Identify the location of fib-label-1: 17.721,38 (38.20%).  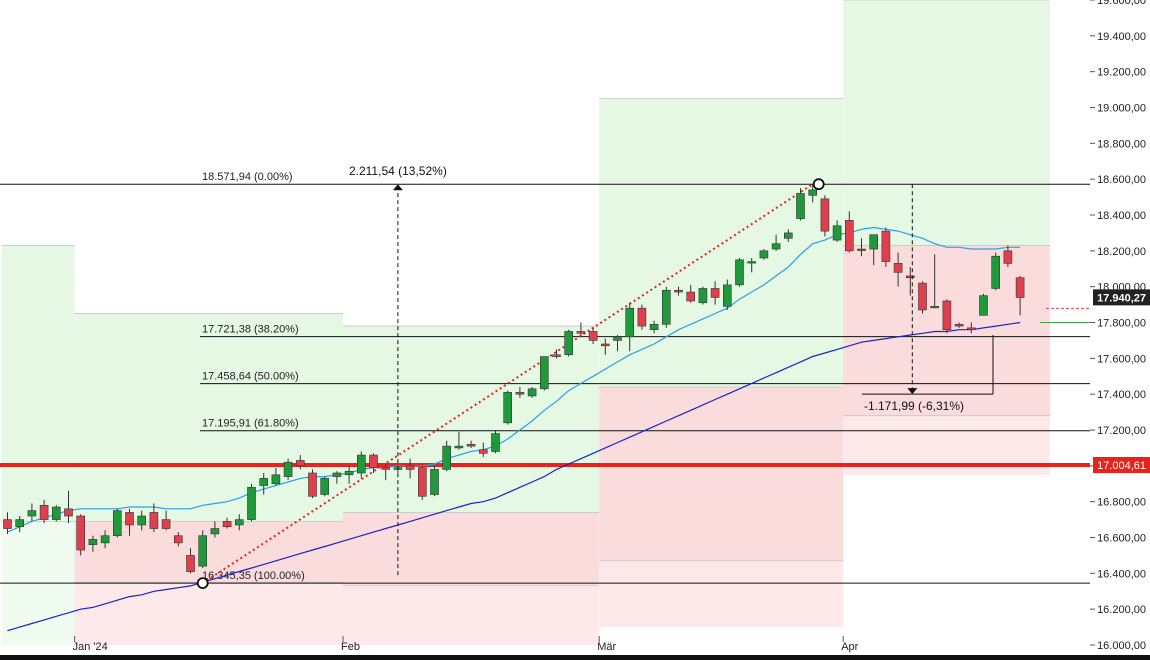
(250, 330).